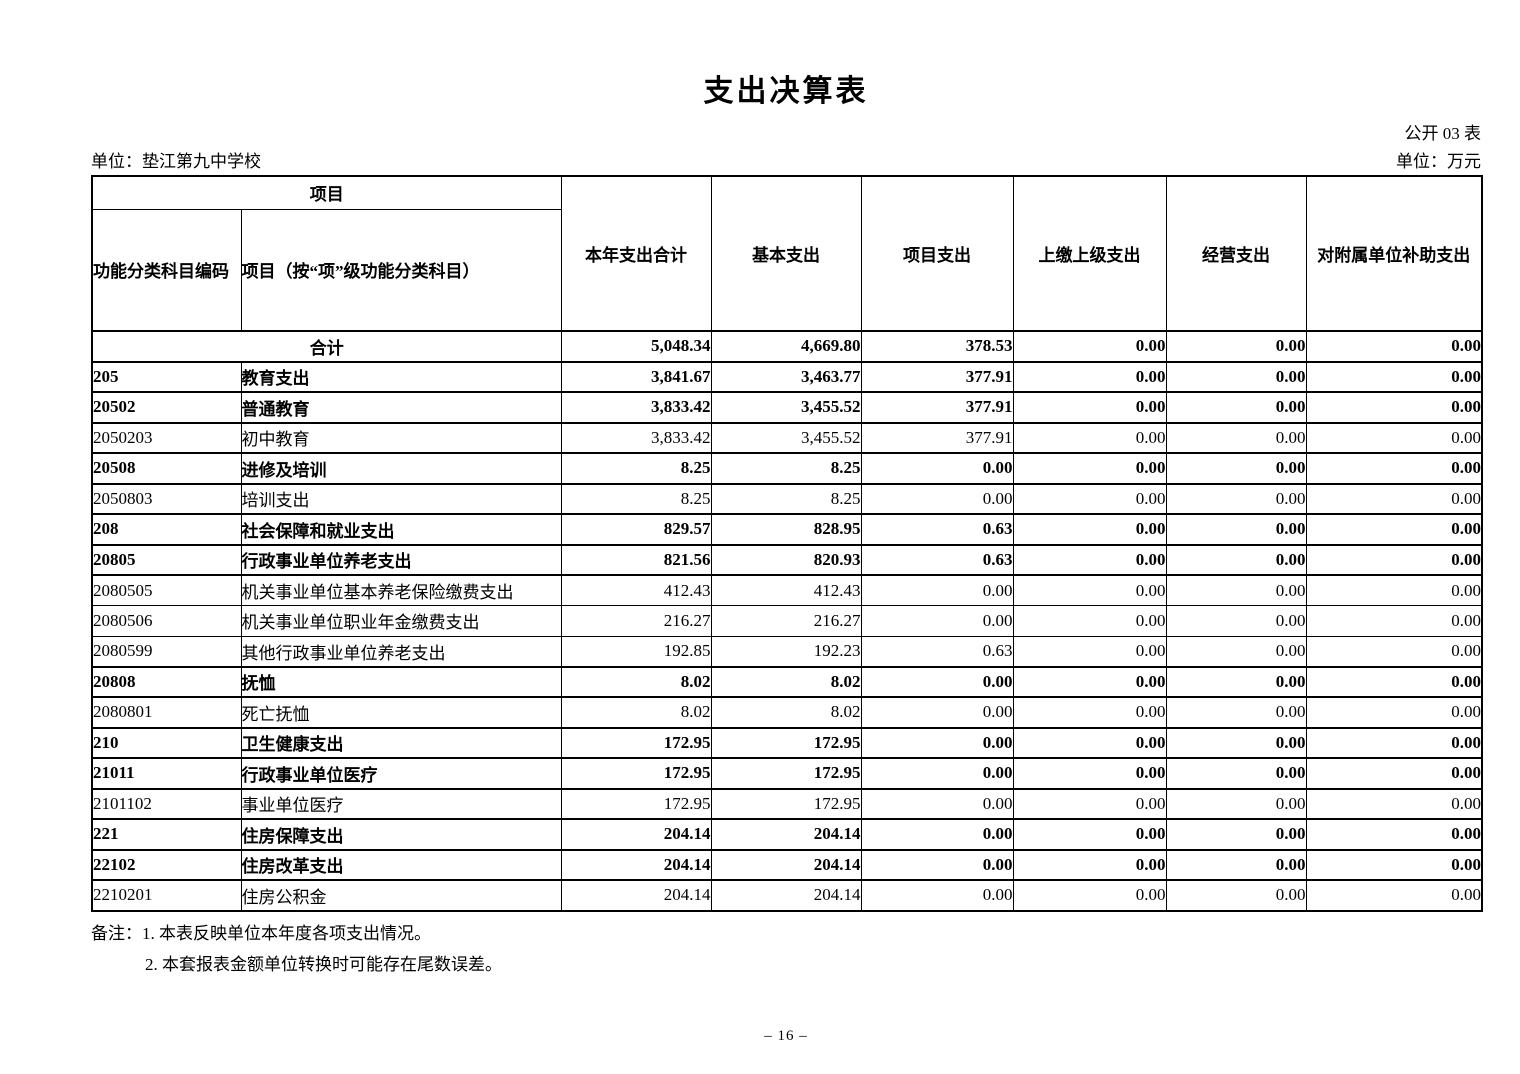 Image resolution: width=1520 pixels, height=1074 pixels. What do you see at coordinates (401, 407) in the screenshot?
I see `row-name: 普通教育` at bounding box center [401, 407].